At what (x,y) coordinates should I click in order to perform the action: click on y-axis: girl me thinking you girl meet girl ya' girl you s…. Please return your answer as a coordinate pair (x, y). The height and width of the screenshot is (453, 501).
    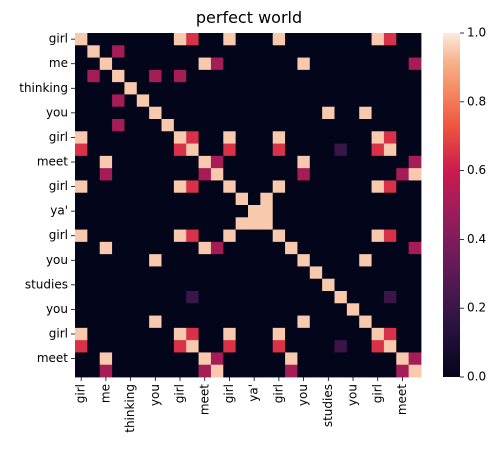
    Looking at the image, I should click on (47, 198).